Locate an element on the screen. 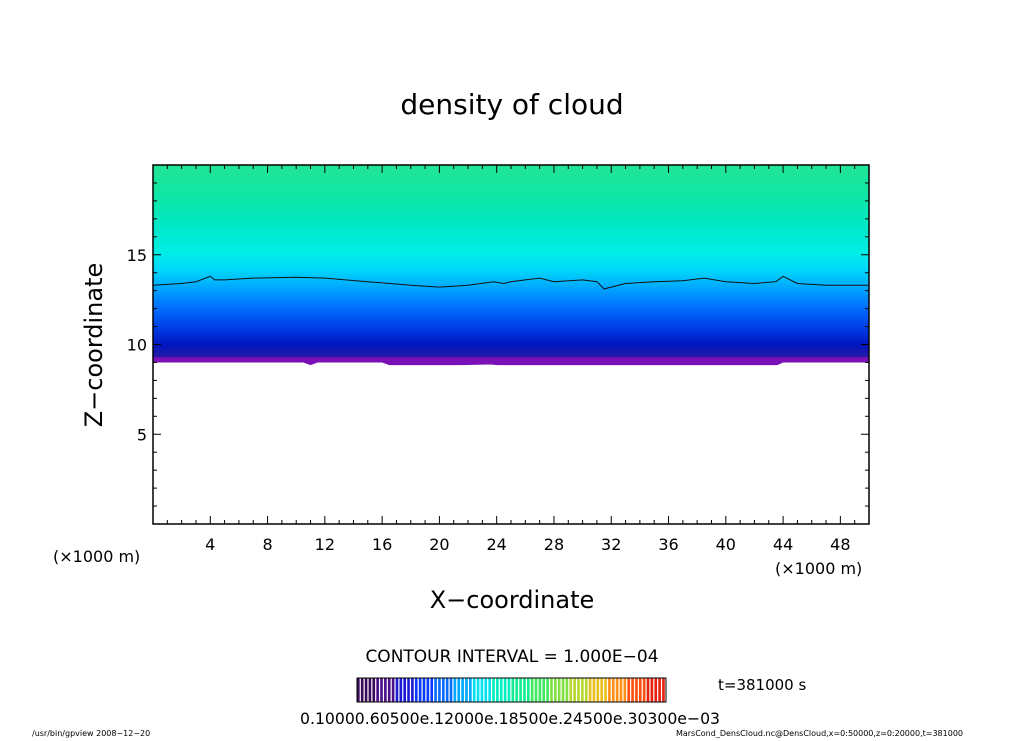 This screenshot has width=1024, height=741. x-tick-label: 16 is located at coordinates (382, 544).